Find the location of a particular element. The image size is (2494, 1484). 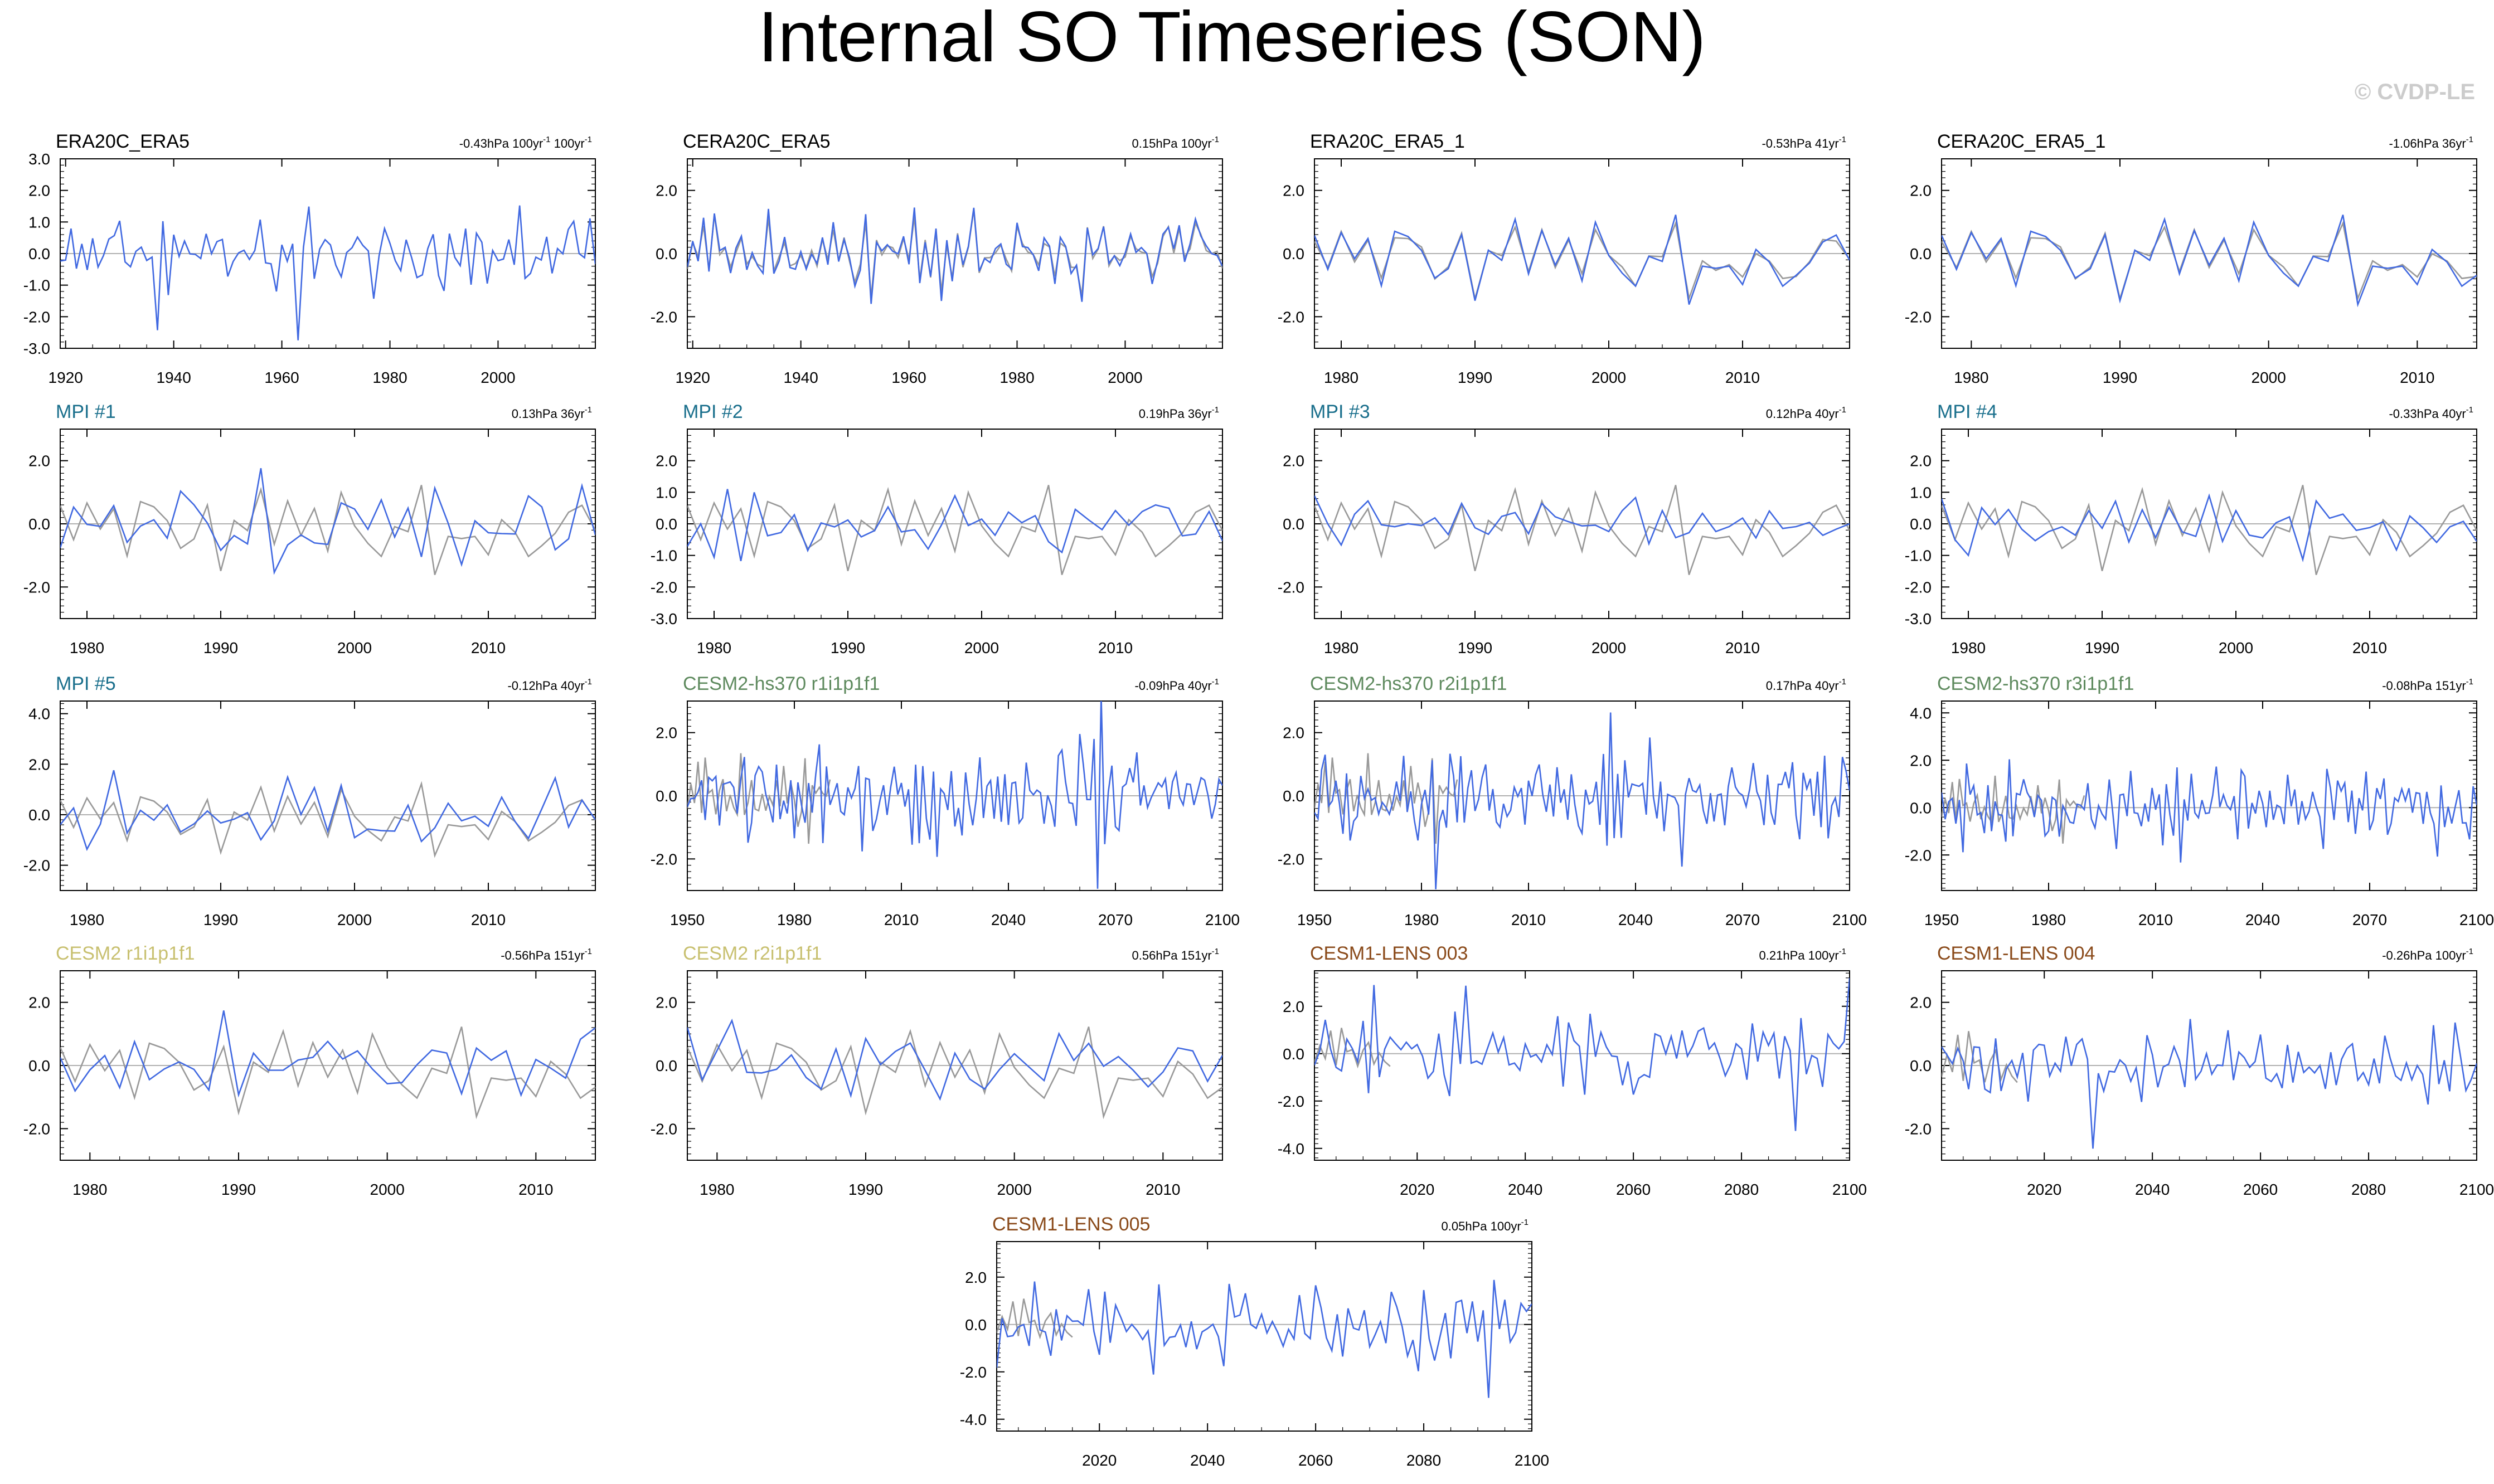

trend-label: 0.05hPa 100yr-1 is located at coordinates (1485, 1225).